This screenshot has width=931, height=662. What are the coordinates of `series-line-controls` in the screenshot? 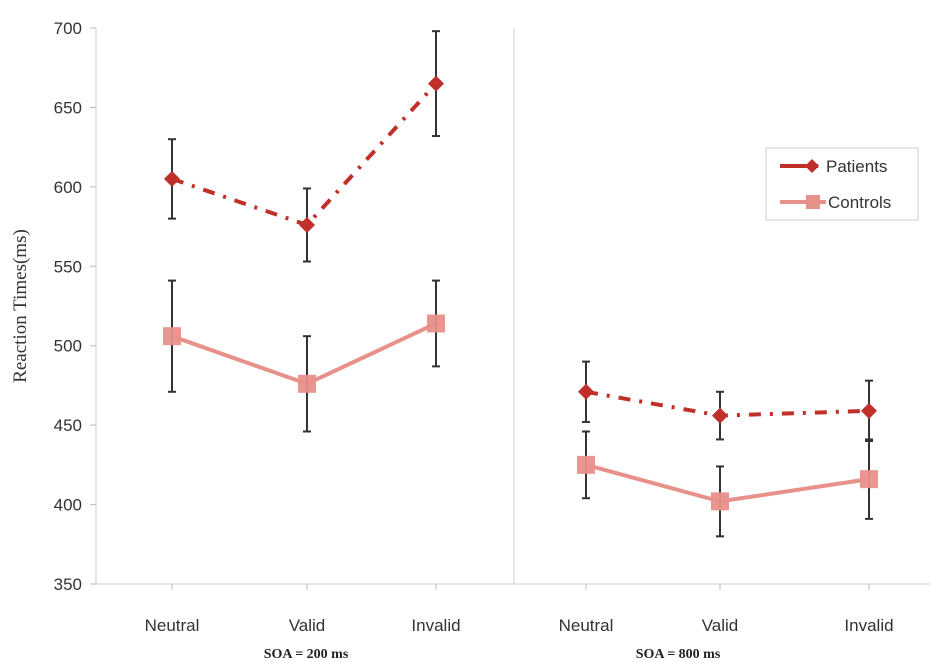 It's located at (304, 353).